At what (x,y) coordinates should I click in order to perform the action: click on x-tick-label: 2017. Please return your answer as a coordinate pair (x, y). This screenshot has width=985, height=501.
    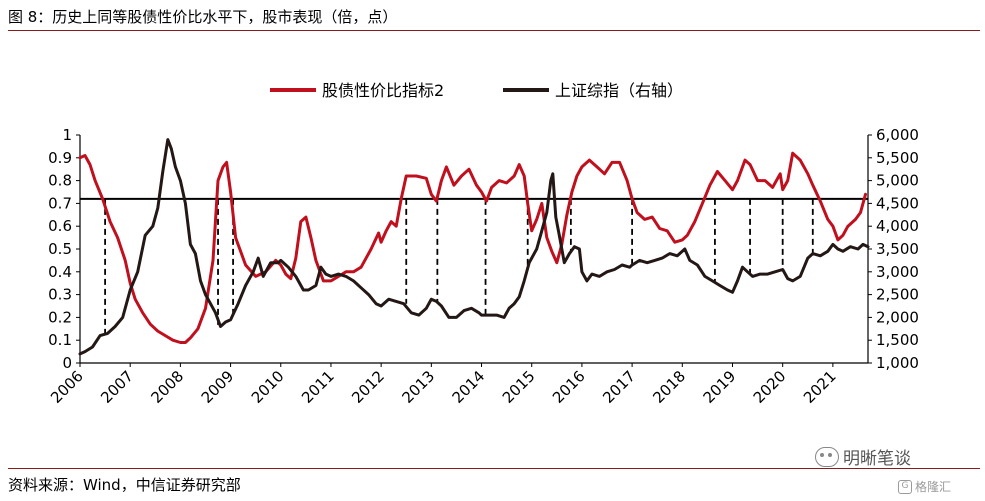
    Looking at the image, I should click on (619, 387).